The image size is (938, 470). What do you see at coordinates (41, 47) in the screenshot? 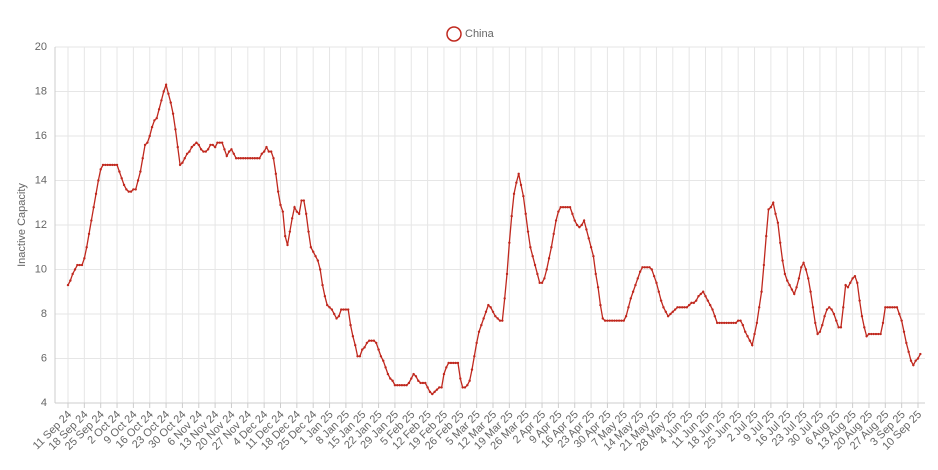
I see `y-tick-label: 20` at bounding box center [41, 47].